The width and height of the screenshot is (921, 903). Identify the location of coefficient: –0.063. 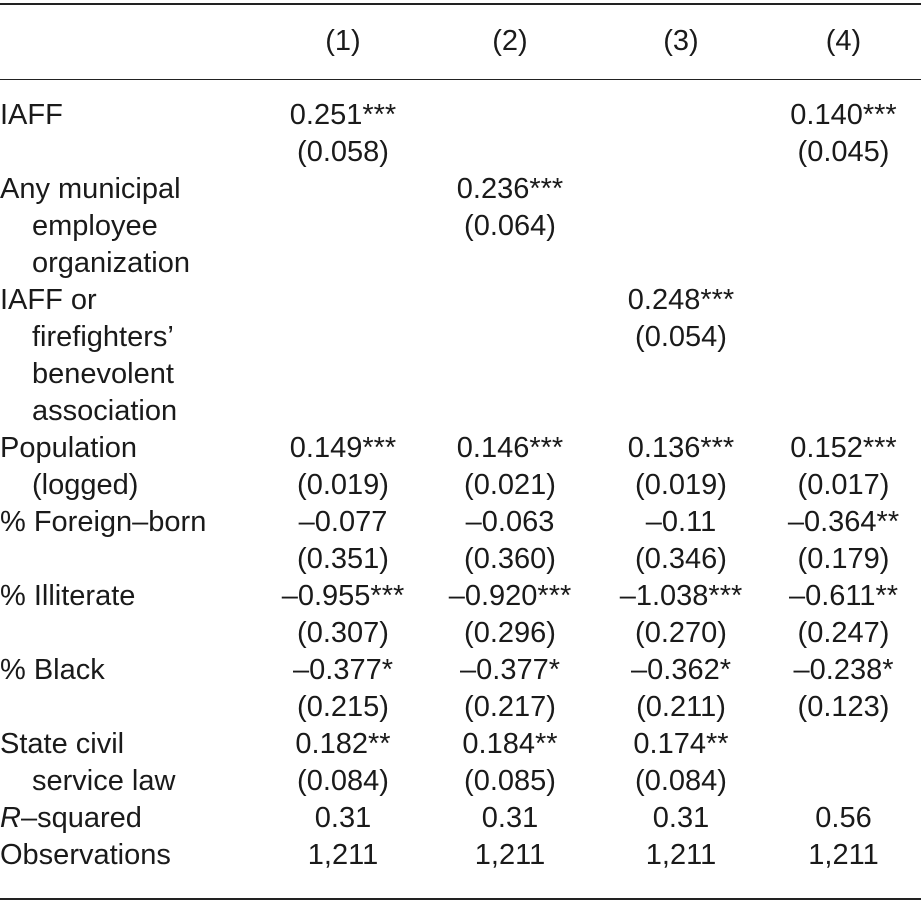
(510, 522).